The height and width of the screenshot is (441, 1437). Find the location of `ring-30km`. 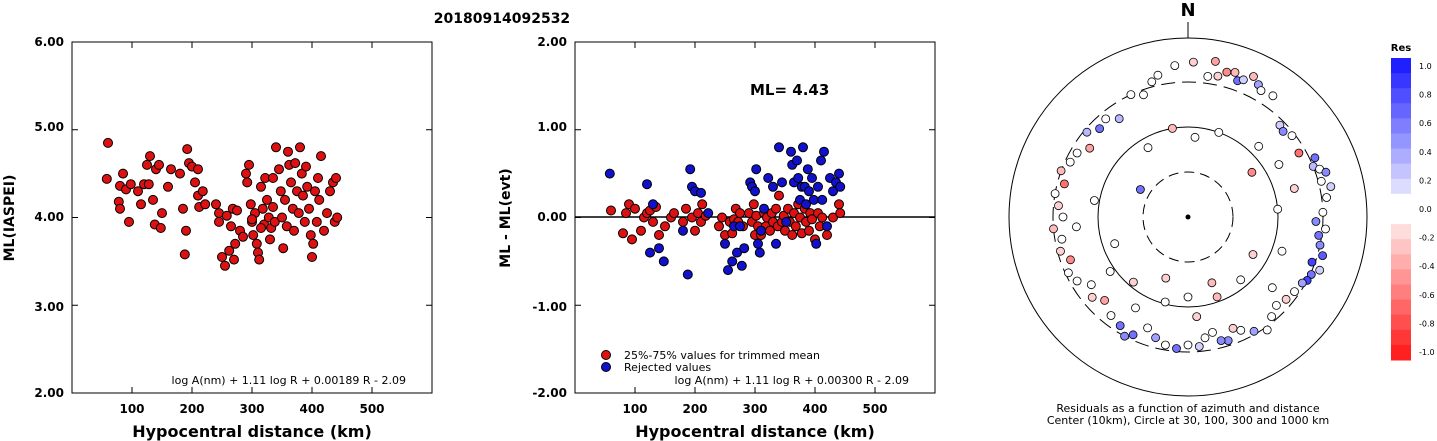

ring-30km is located at coordinates (1188, 217).